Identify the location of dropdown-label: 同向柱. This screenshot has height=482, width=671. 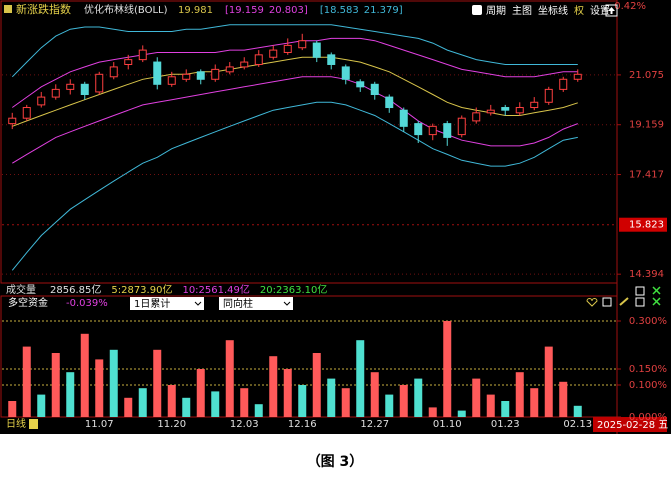
(238, 303).